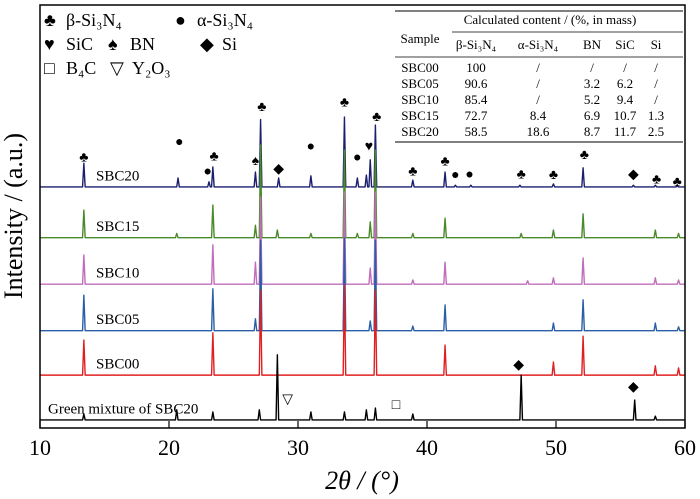  What do you see at coordinates (142, 44) in the screenshot?
I see `legend-label: BN` at bounding box center [142, 44].